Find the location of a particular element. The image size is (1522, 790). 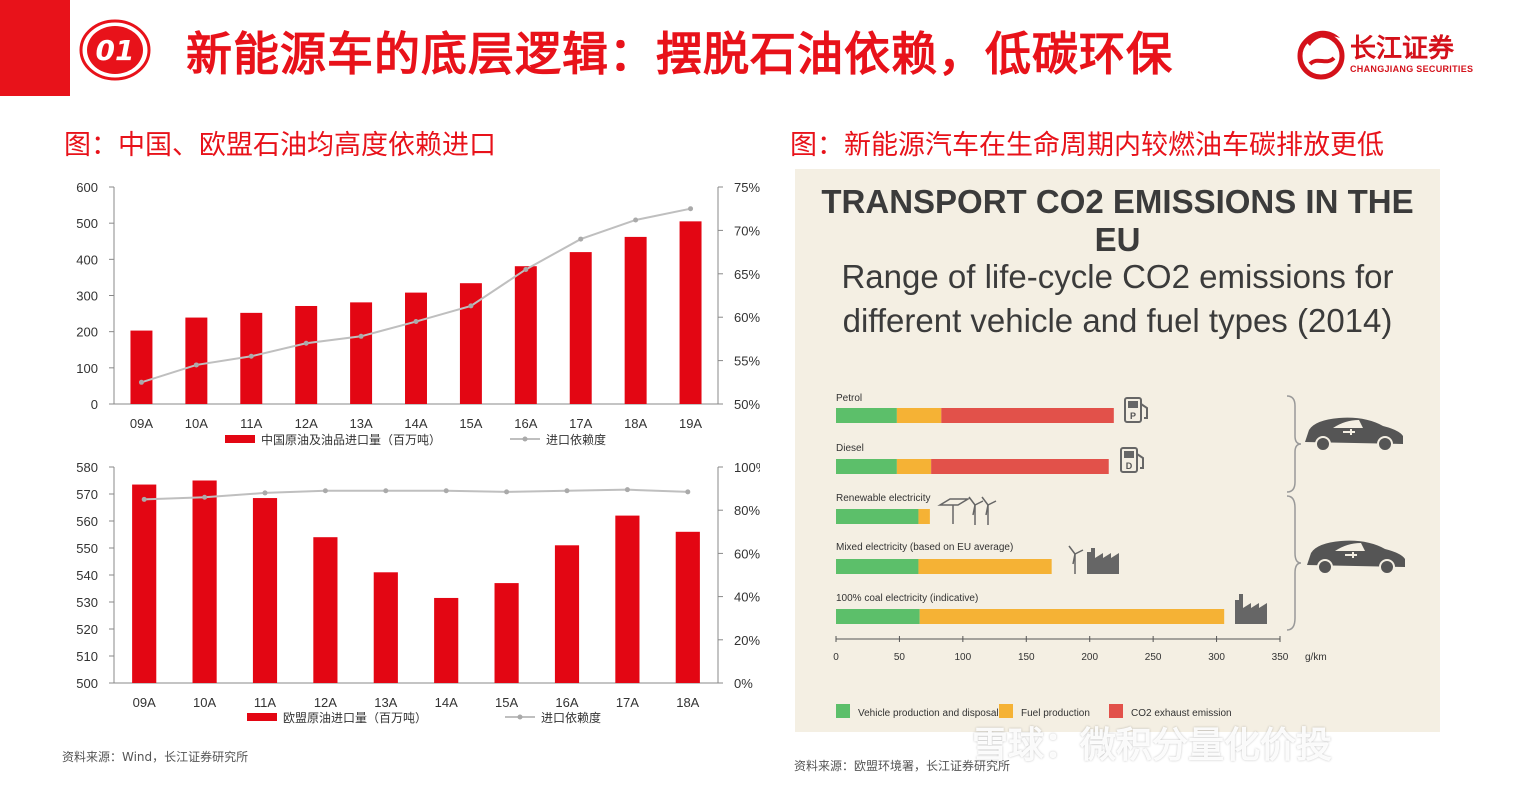

logo-emblem-icon is located at coordinates (1321, 55).